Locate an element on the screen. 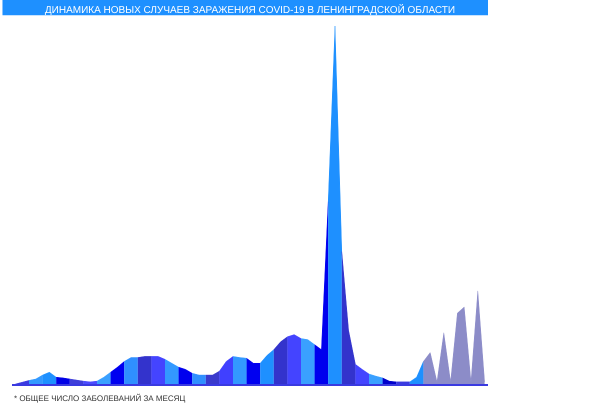  chart-title: ДИНАМИКА НОВЫХ СЛУЧАЕВ ЗАРАЖЕНИЯ COVID-19 В ЛЕНИНГРАДСКОЙ ОБЛАСТИ is located at coordinates (250, 9).